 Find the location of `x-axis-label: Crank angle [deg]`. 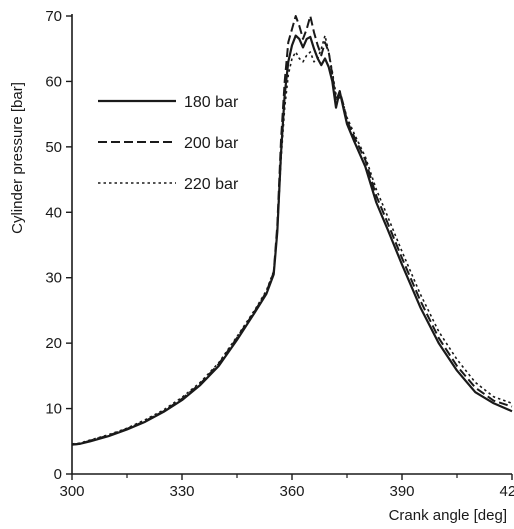

x-axis-label: Crank angle [deg] is located at coordinates (448, 515).